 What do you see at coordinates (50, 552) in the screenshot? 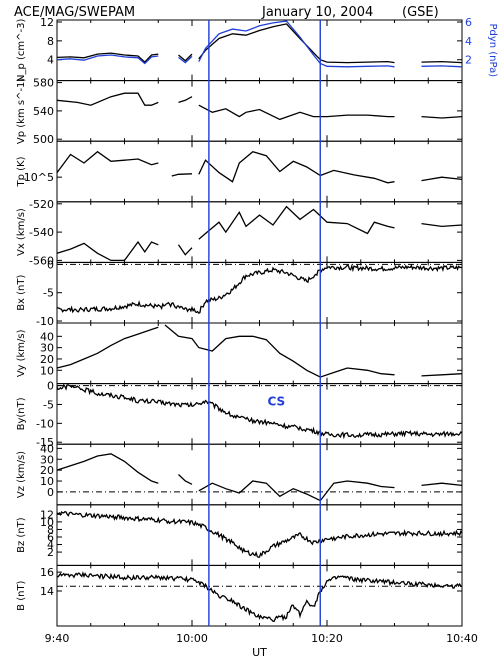
I see `y-tick-label: 2` at bounding box center [50, 552].